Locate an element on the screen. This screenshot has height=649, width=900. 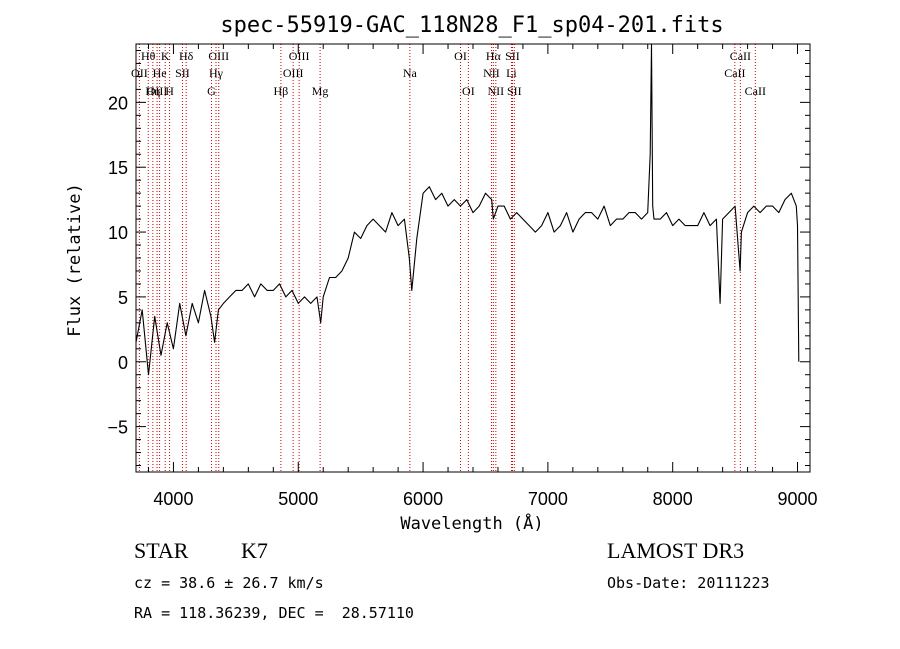
marker-label: G is located at coordinates (211, 91).